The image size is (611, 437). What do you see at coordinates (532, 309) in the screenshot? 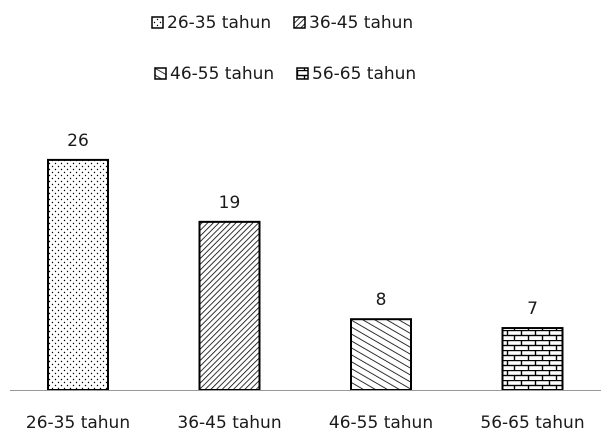
I see `value-label-4: 7` at bounding box center [532, 309].